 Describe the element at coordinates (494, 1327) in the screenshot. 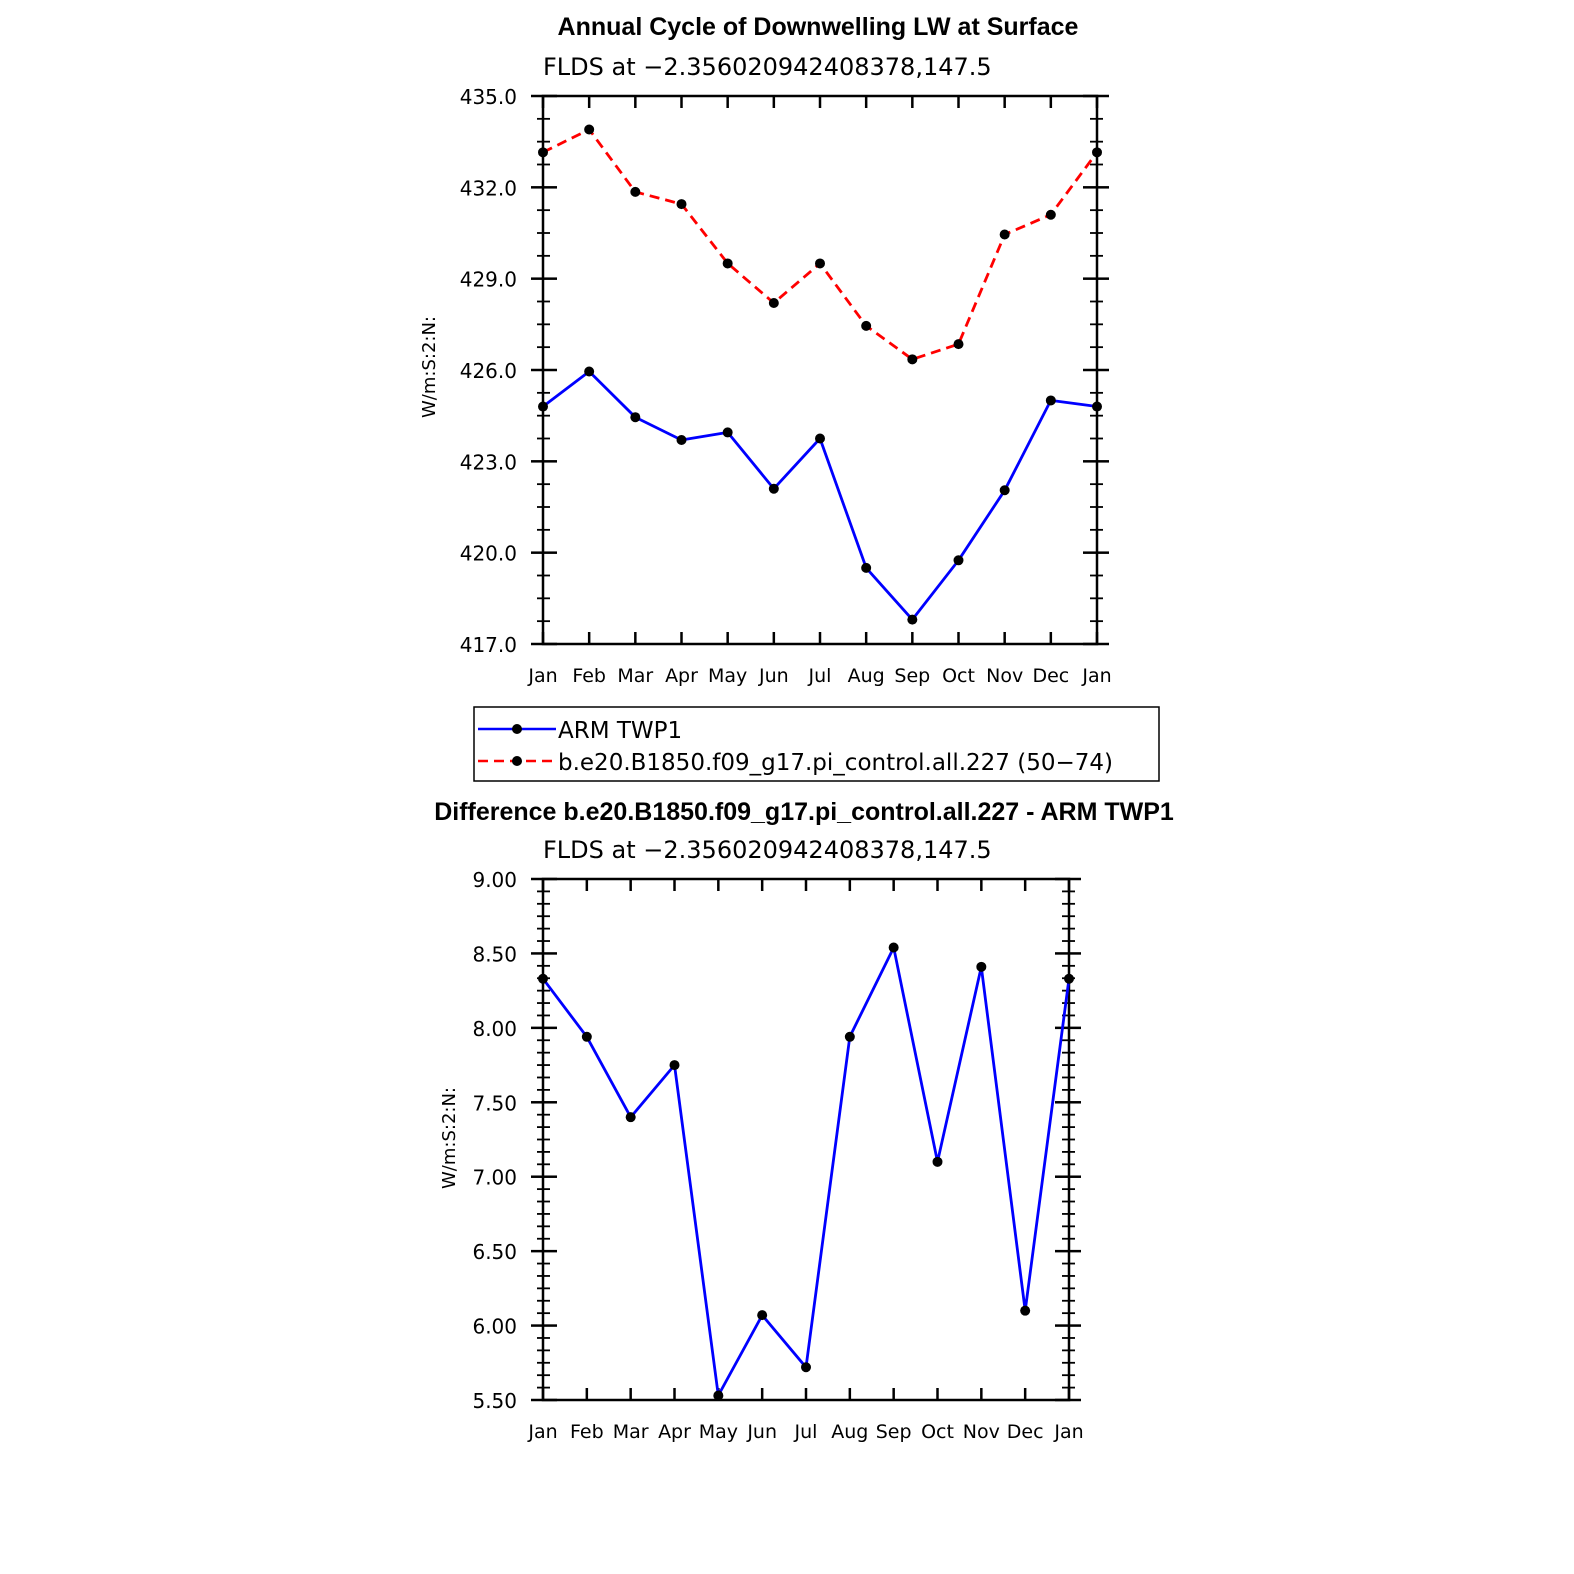

I see `y-tick-label: 6.00` at that location.